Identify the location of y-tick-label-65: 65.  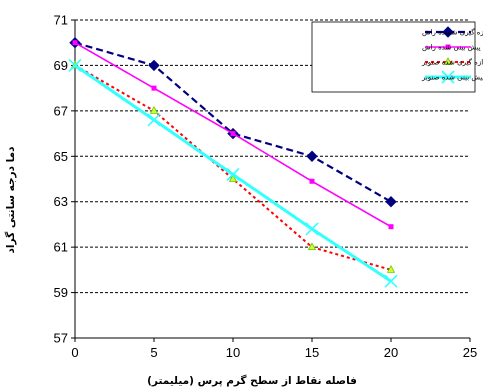
(61, 156).